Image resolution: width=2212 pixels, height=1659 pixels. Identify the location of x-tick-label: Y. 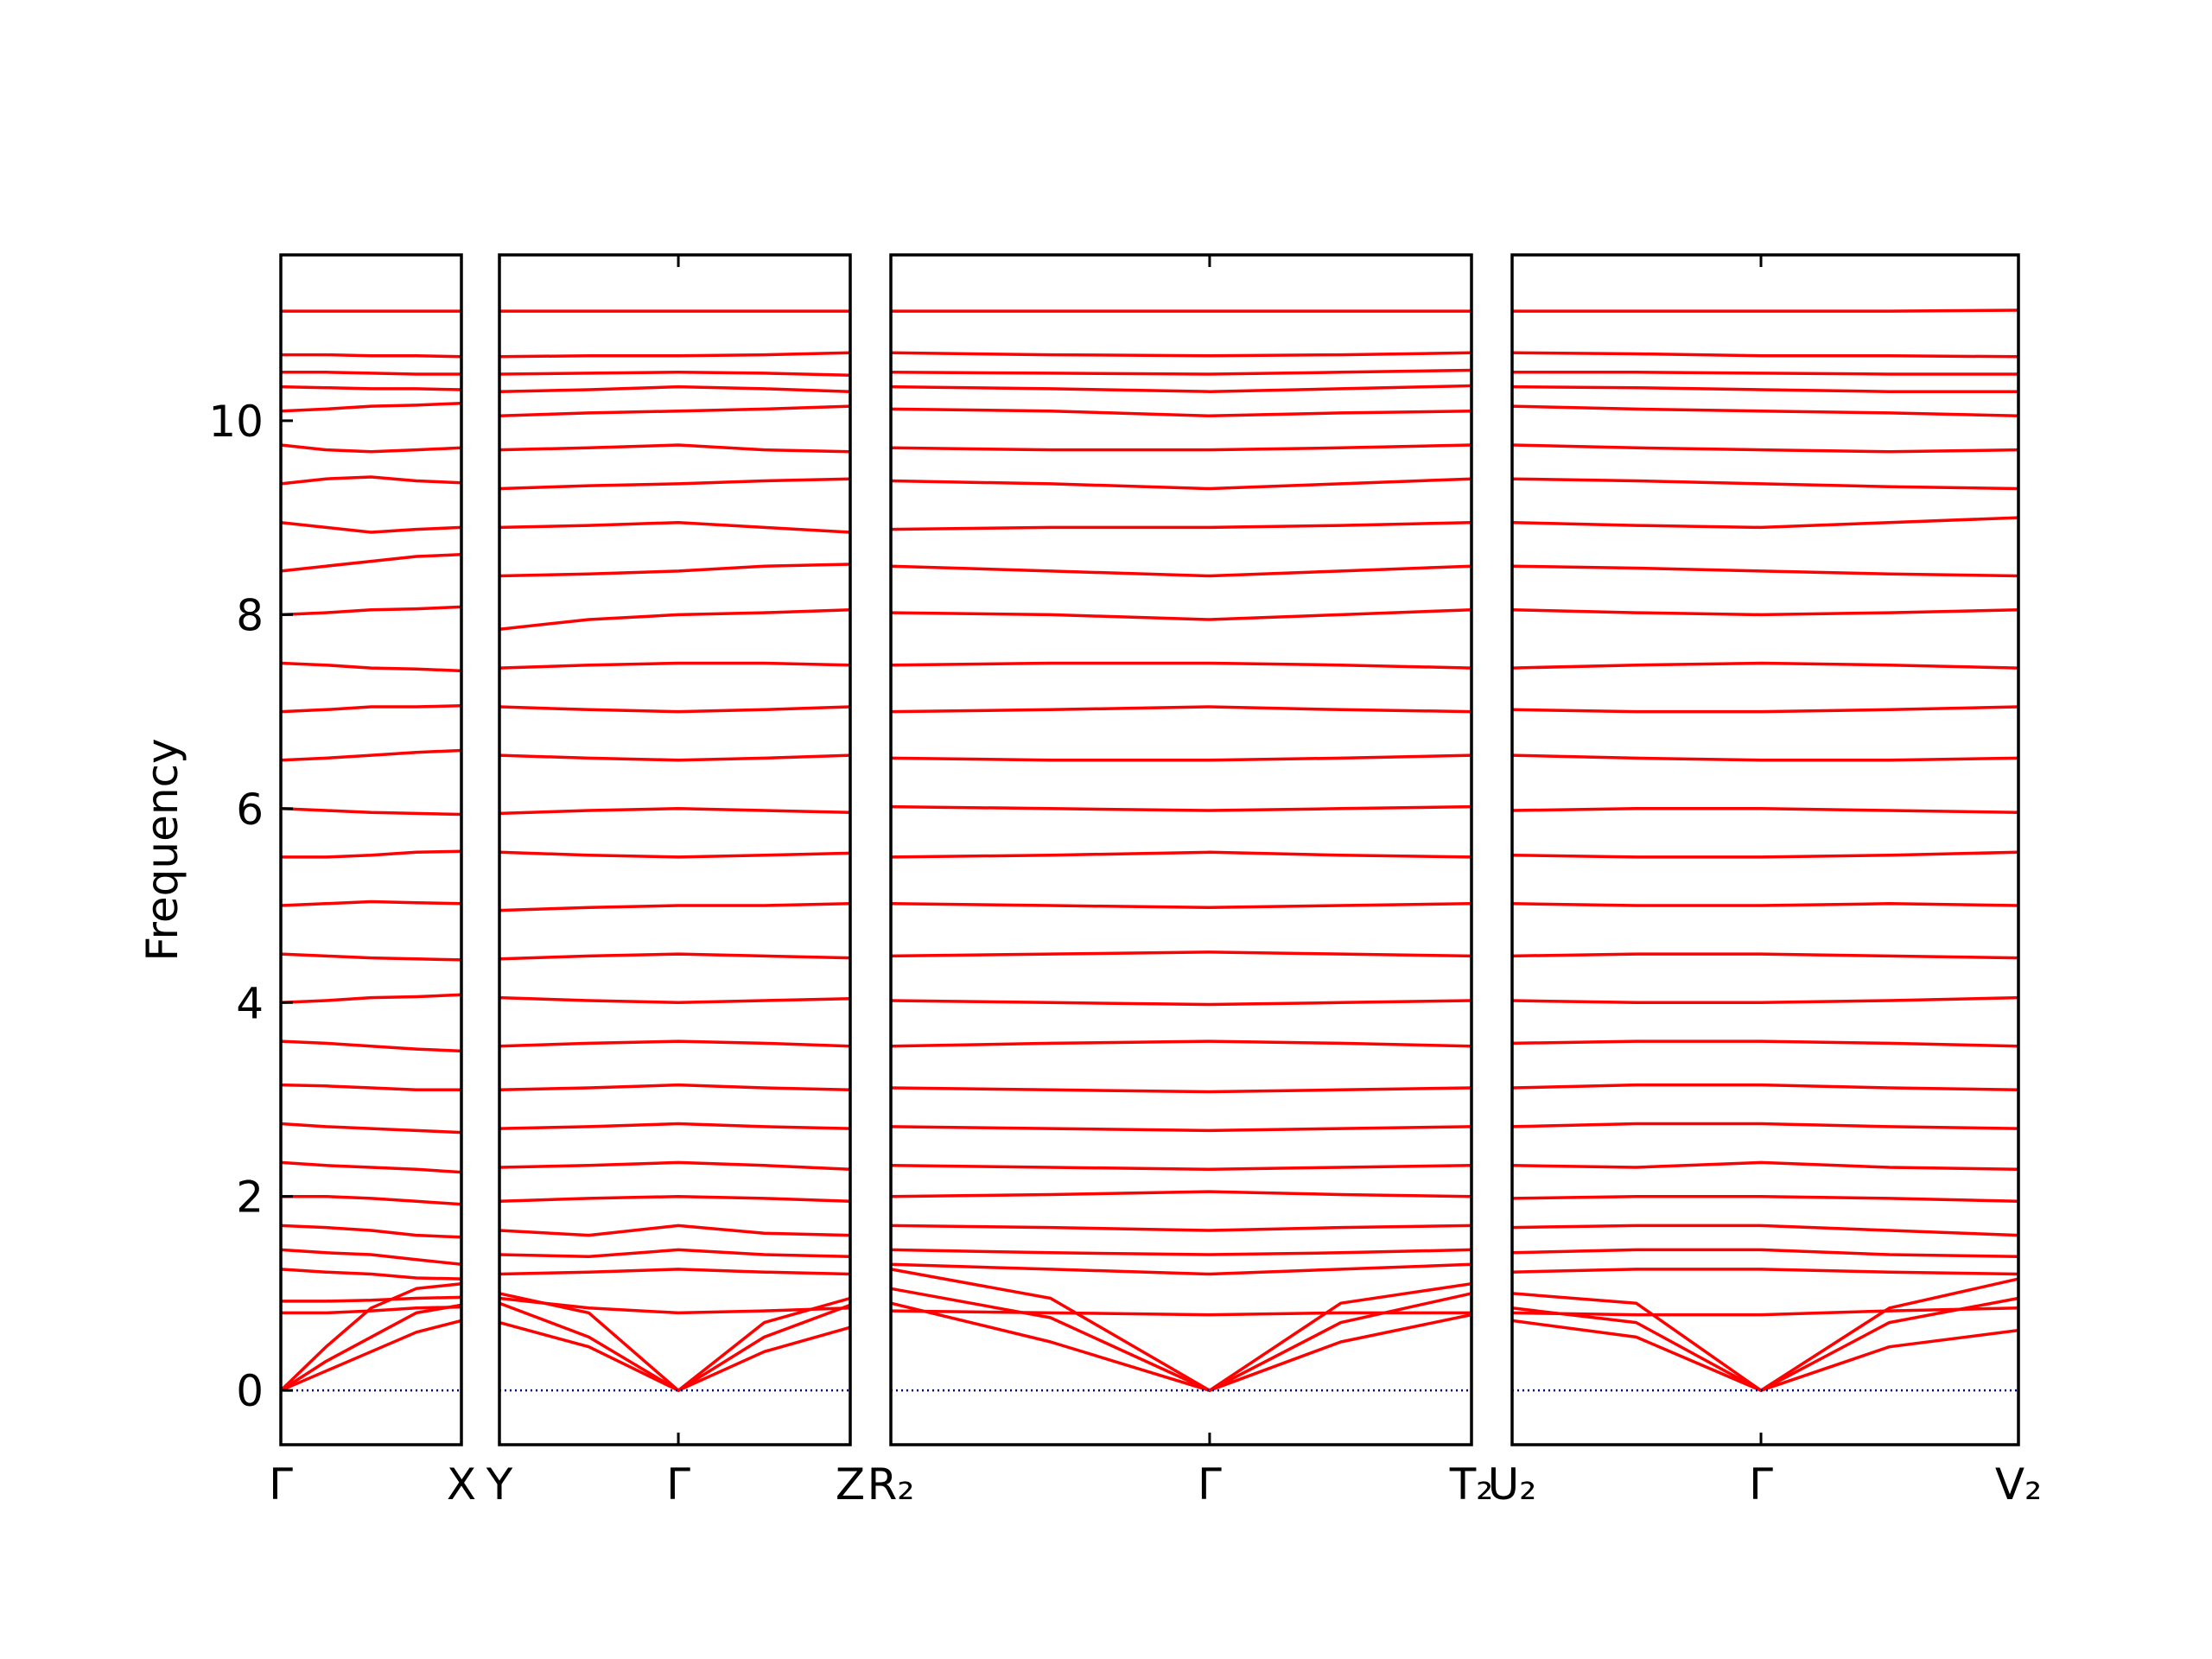
(500, 1484).